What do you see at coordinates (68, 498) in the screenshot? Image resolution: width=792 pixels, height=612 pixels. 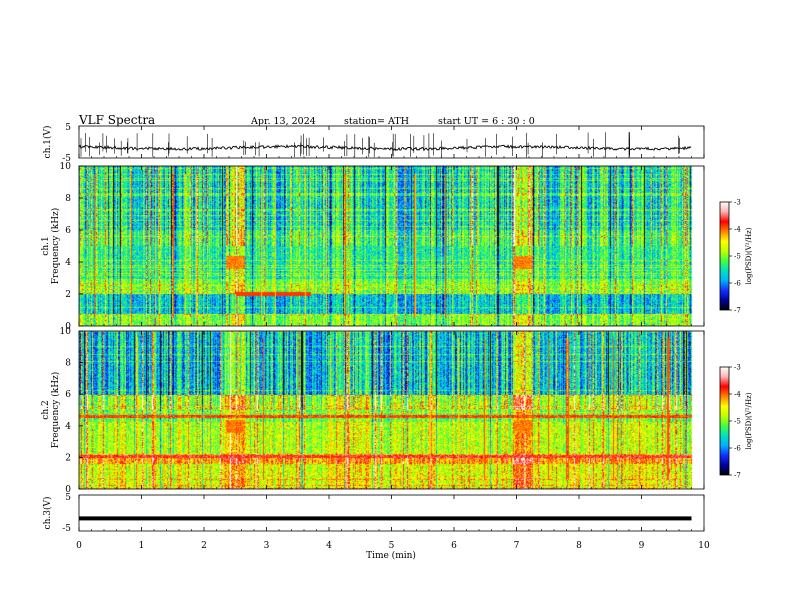 I see `ch3-ytick-top: 5` at bounding box center [68, 498].